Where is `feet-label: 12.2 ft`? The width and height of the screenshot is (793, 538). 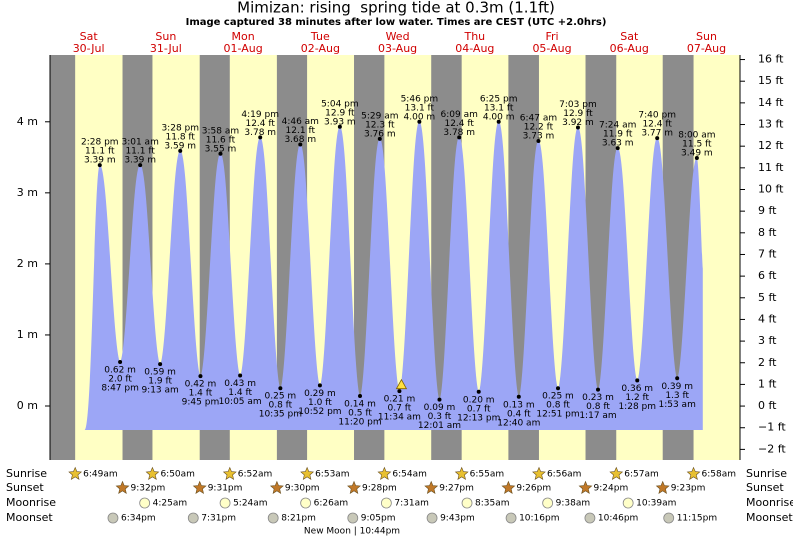 feet-label: 12.2 ft is located at coordinates (539, 127).